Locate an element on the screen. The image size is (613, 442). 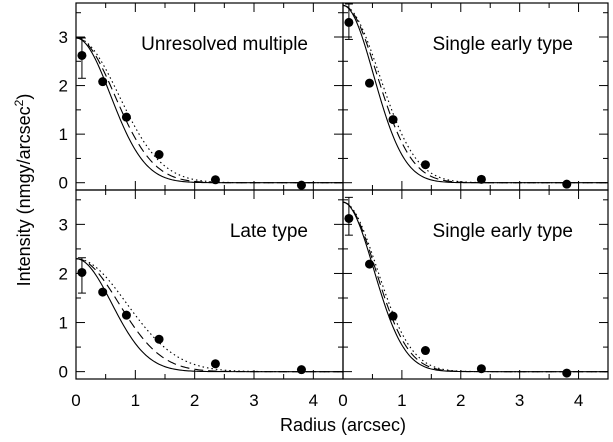
y-axis-title: Intensity (nmgy/arcsec2) is located at coordinates (23, 190).